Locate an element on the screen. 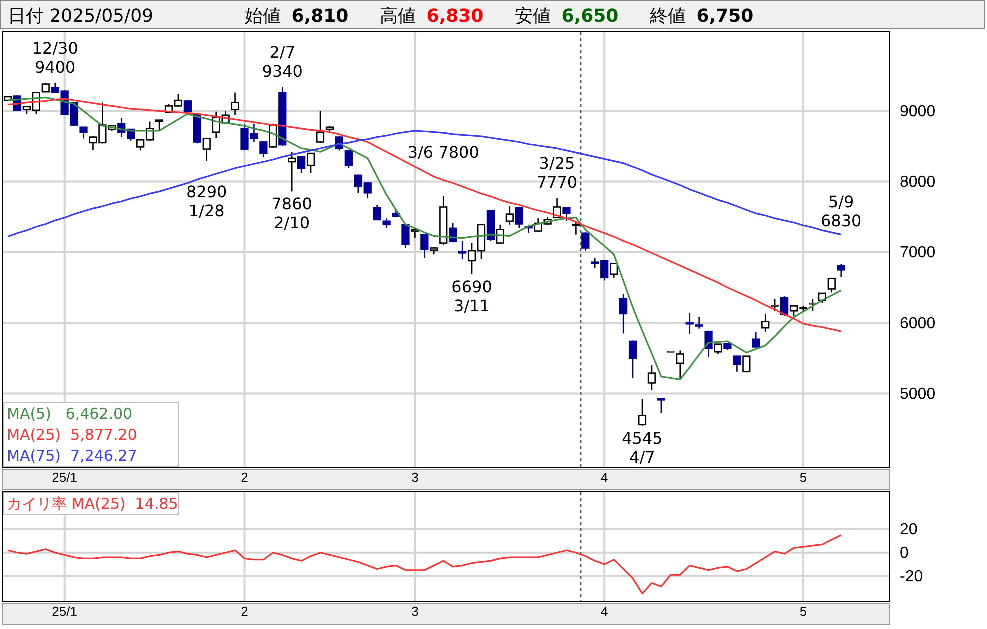  annotation: 8290 1/28 is located at coordinates (207, 201).